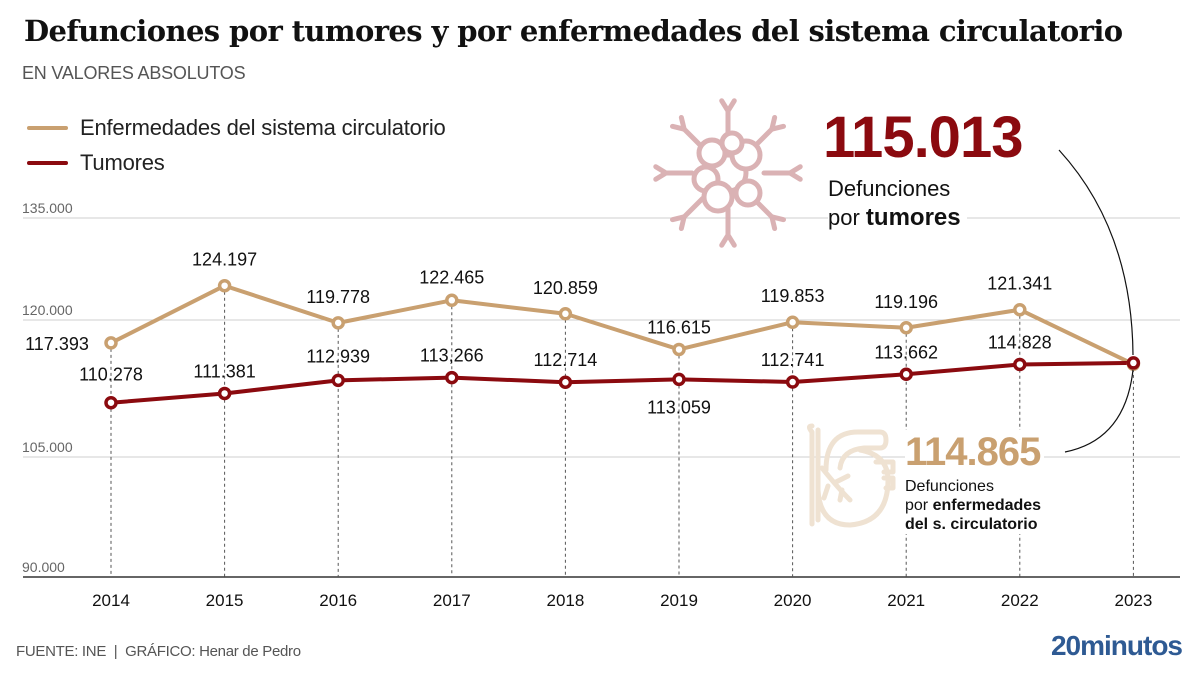  What do you see at coordinates (451, 277) in the screenshot?
I see `data-label-circulatorio: 122.465` at bounding box center [451, 277].